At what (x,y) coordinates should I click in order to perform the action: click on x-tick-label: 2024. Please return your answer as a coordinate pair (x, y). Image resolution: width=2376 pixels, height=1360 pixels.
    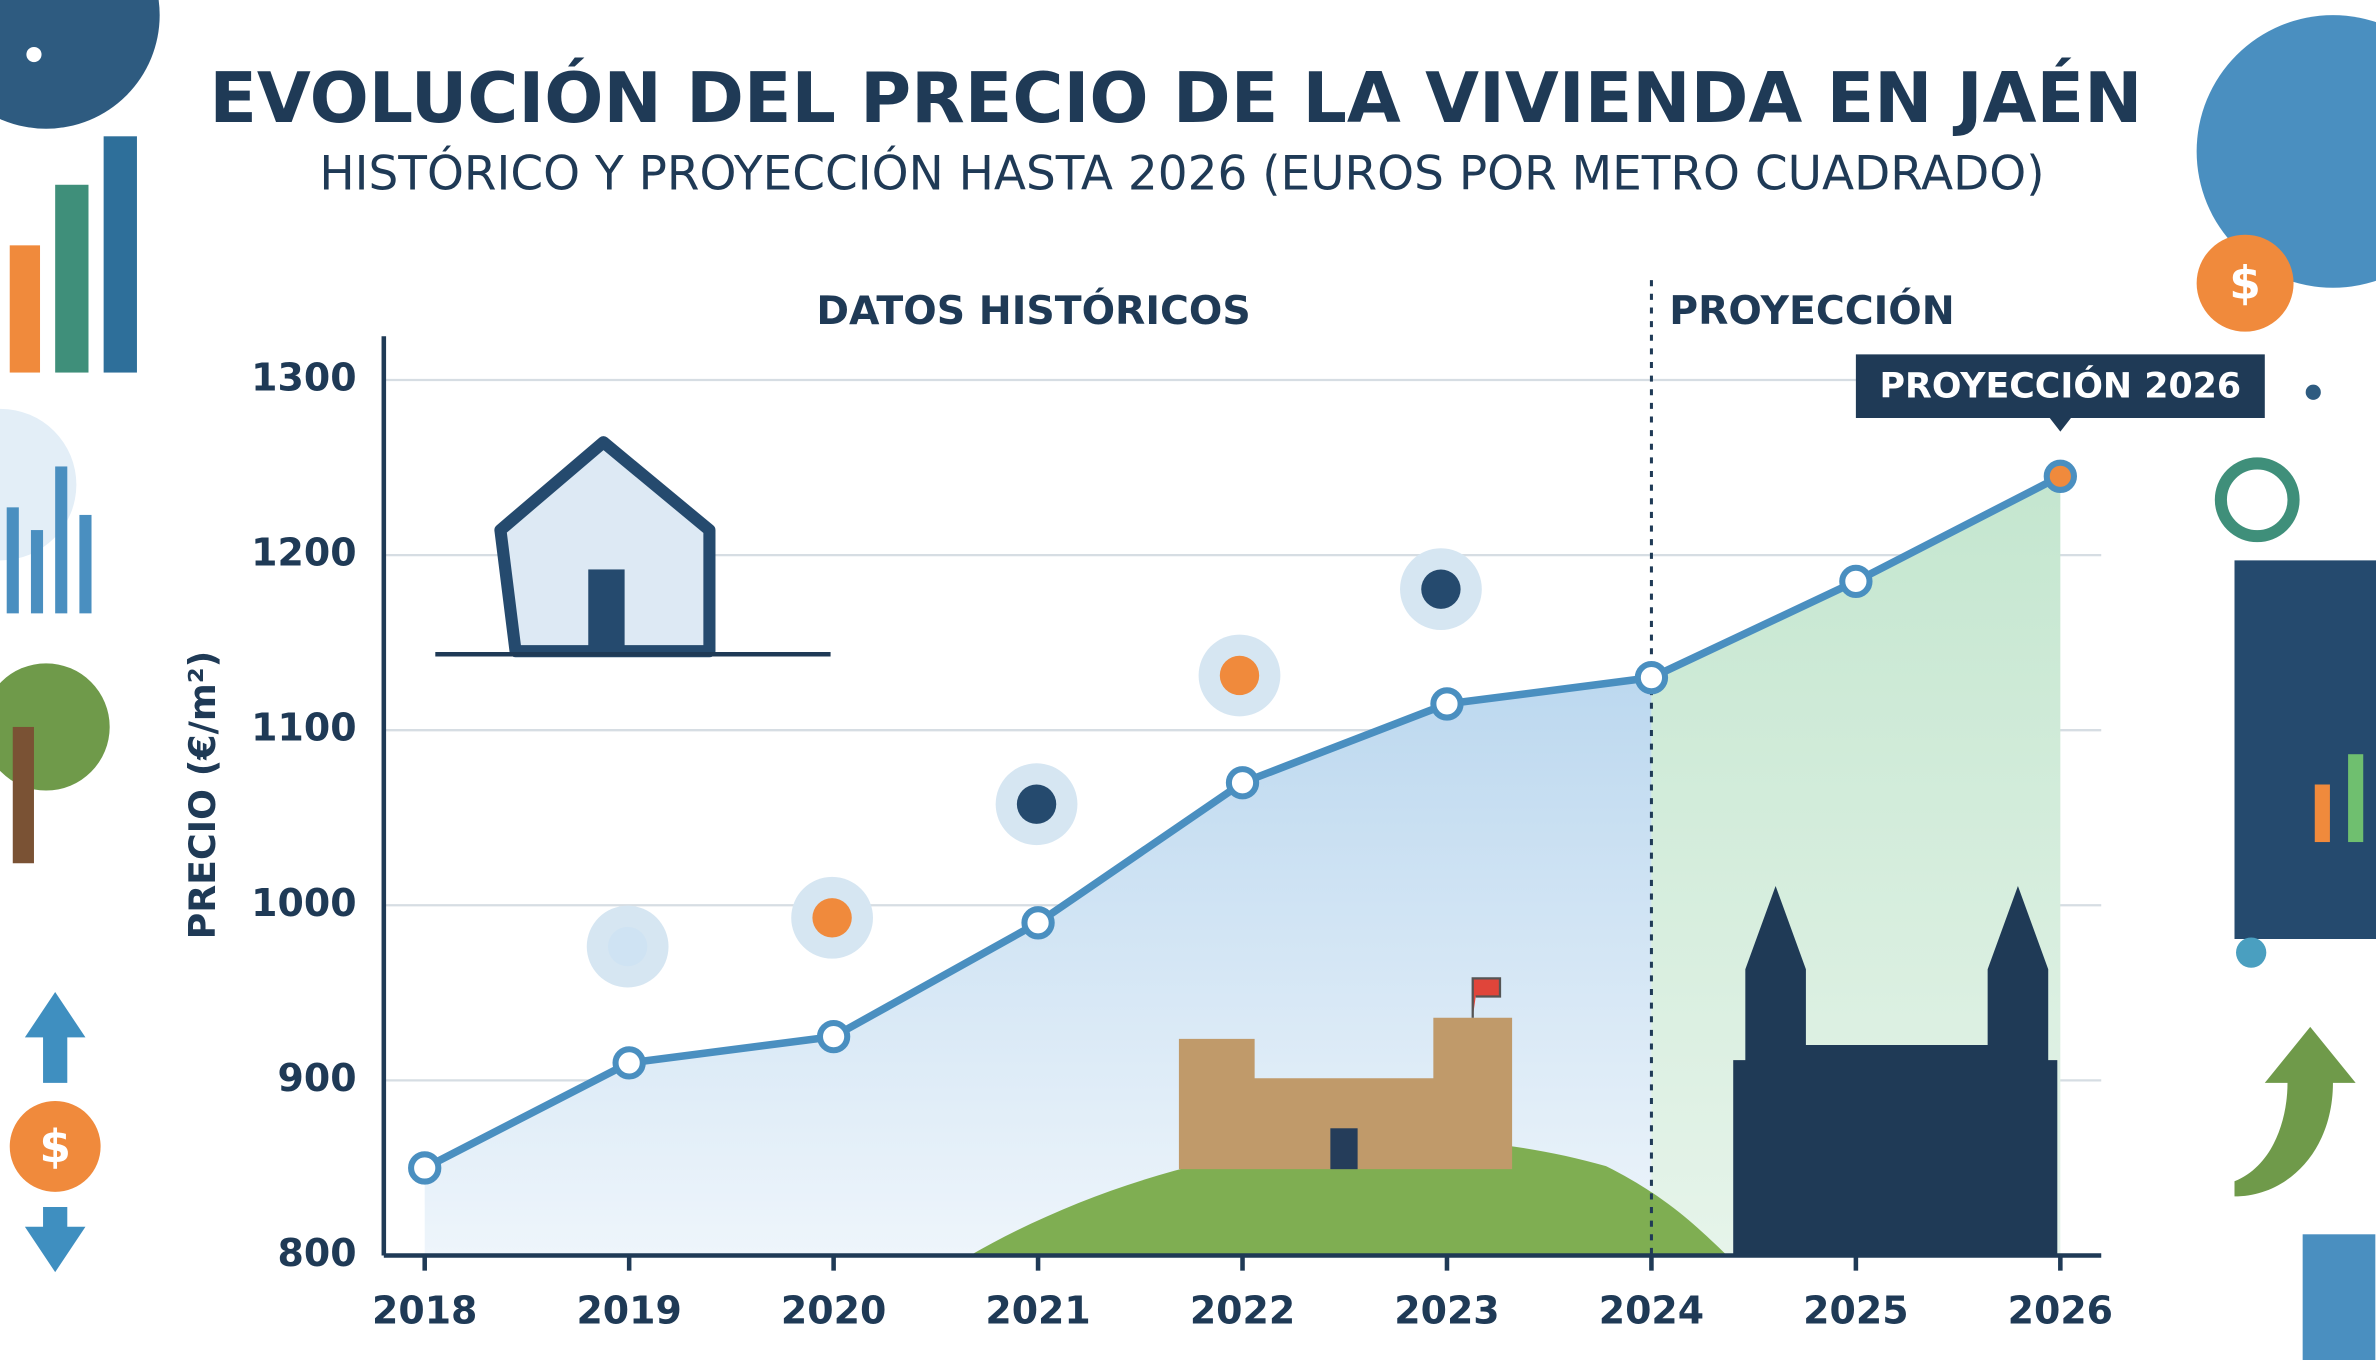
    Looking at the image, I should click on (1651, 1311).